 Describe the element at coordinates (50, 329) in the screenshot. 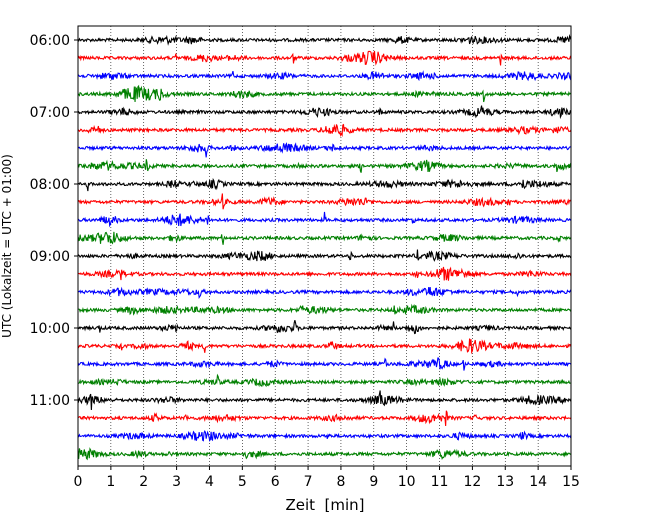

I see `y-tick-label: 10:00` at that location.